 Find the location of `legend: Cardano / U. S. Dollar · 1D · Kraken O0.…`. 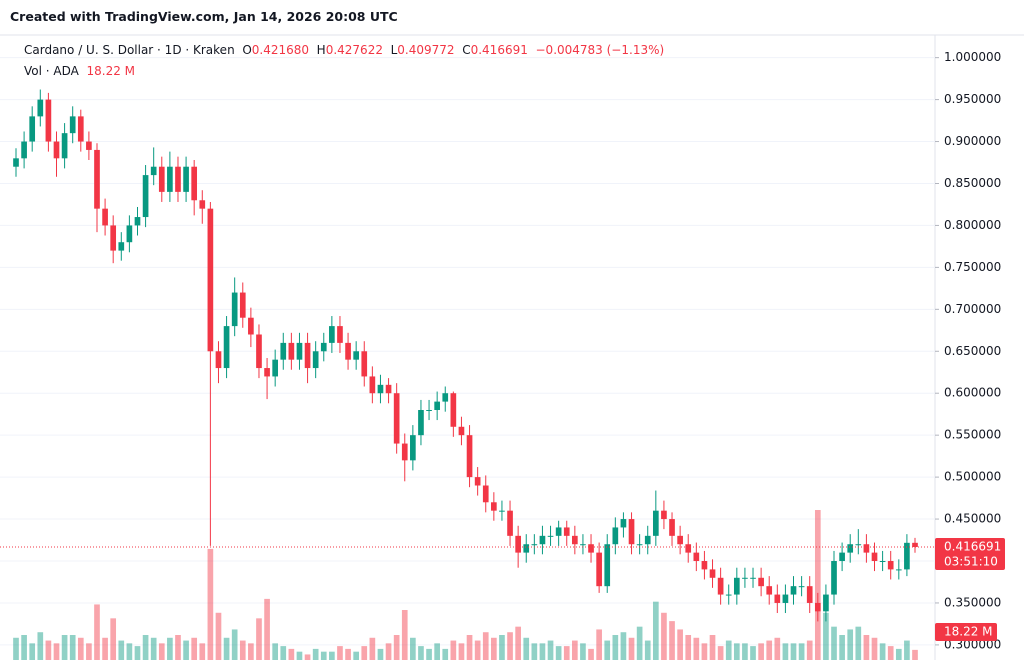

legend: Cardano / U. S. Dollar · 1D · Kraken O0.… is located at coordinates (344, 50).